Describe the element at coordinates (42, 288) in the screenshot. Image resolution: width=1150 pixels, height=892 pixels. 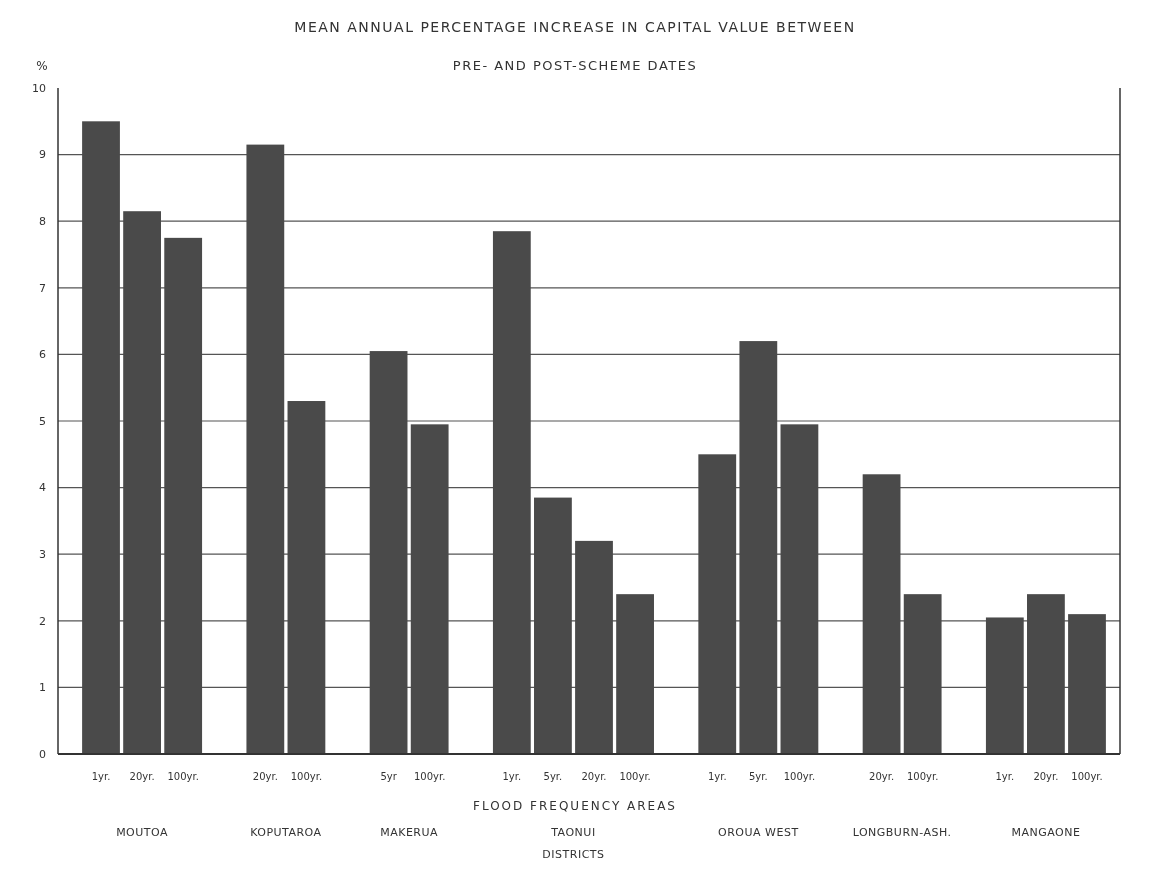
I see `y-tick-label: 7` at that location.